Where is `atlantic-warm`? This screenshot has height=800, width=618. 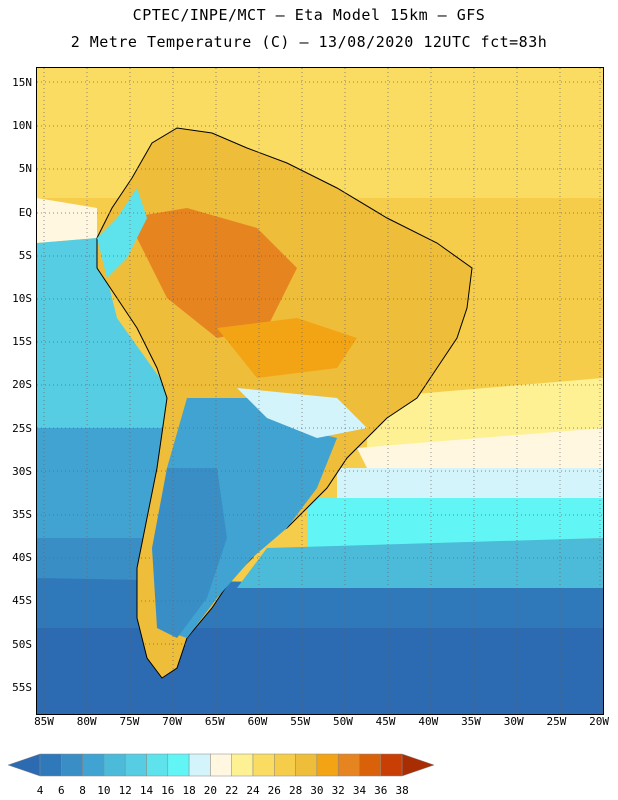
atlantic-warm is located at coordinates (485, 413).